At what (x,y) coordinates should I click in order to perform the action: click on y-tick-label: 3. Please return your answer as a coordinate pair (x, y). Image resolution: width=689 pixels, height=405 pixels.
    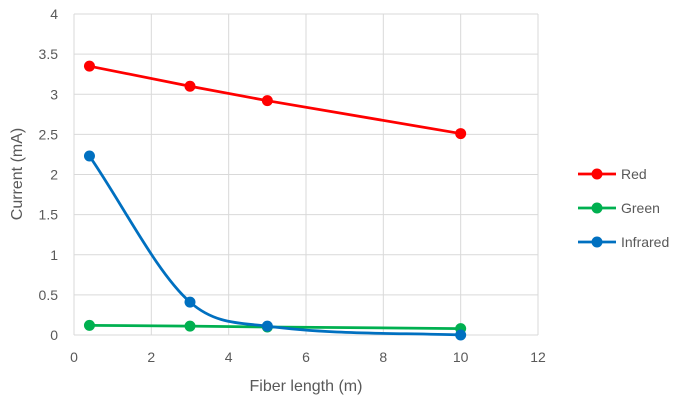
    Looking at the image, I should click on (54, 94).